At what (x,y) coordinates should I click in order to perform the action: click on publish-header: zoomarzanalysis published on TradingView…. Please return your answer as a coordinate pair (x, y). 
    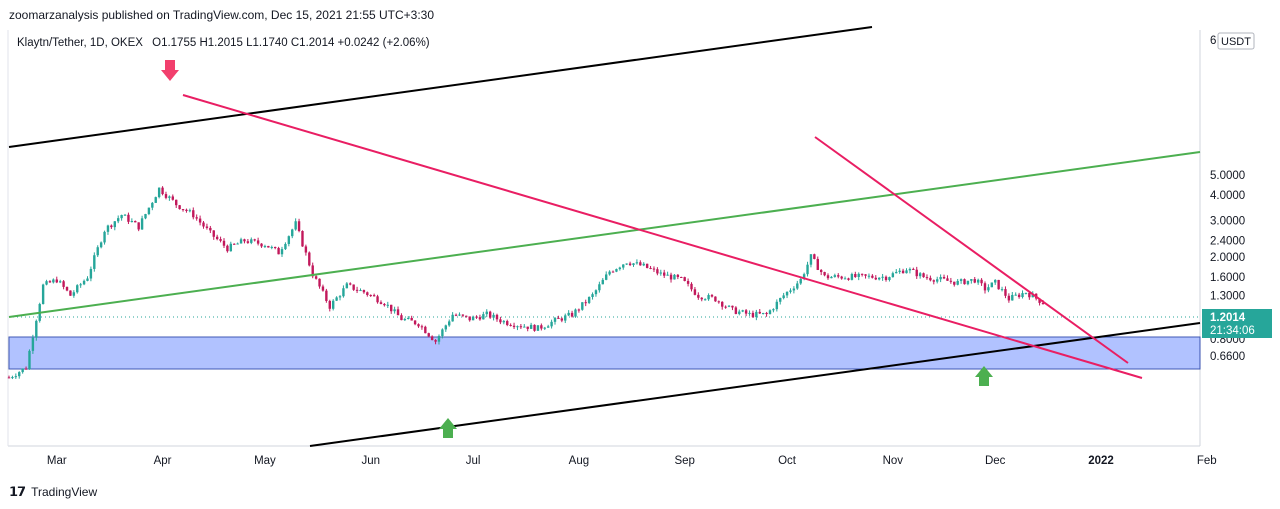
    Looking at the image, I should click on (222, 15).